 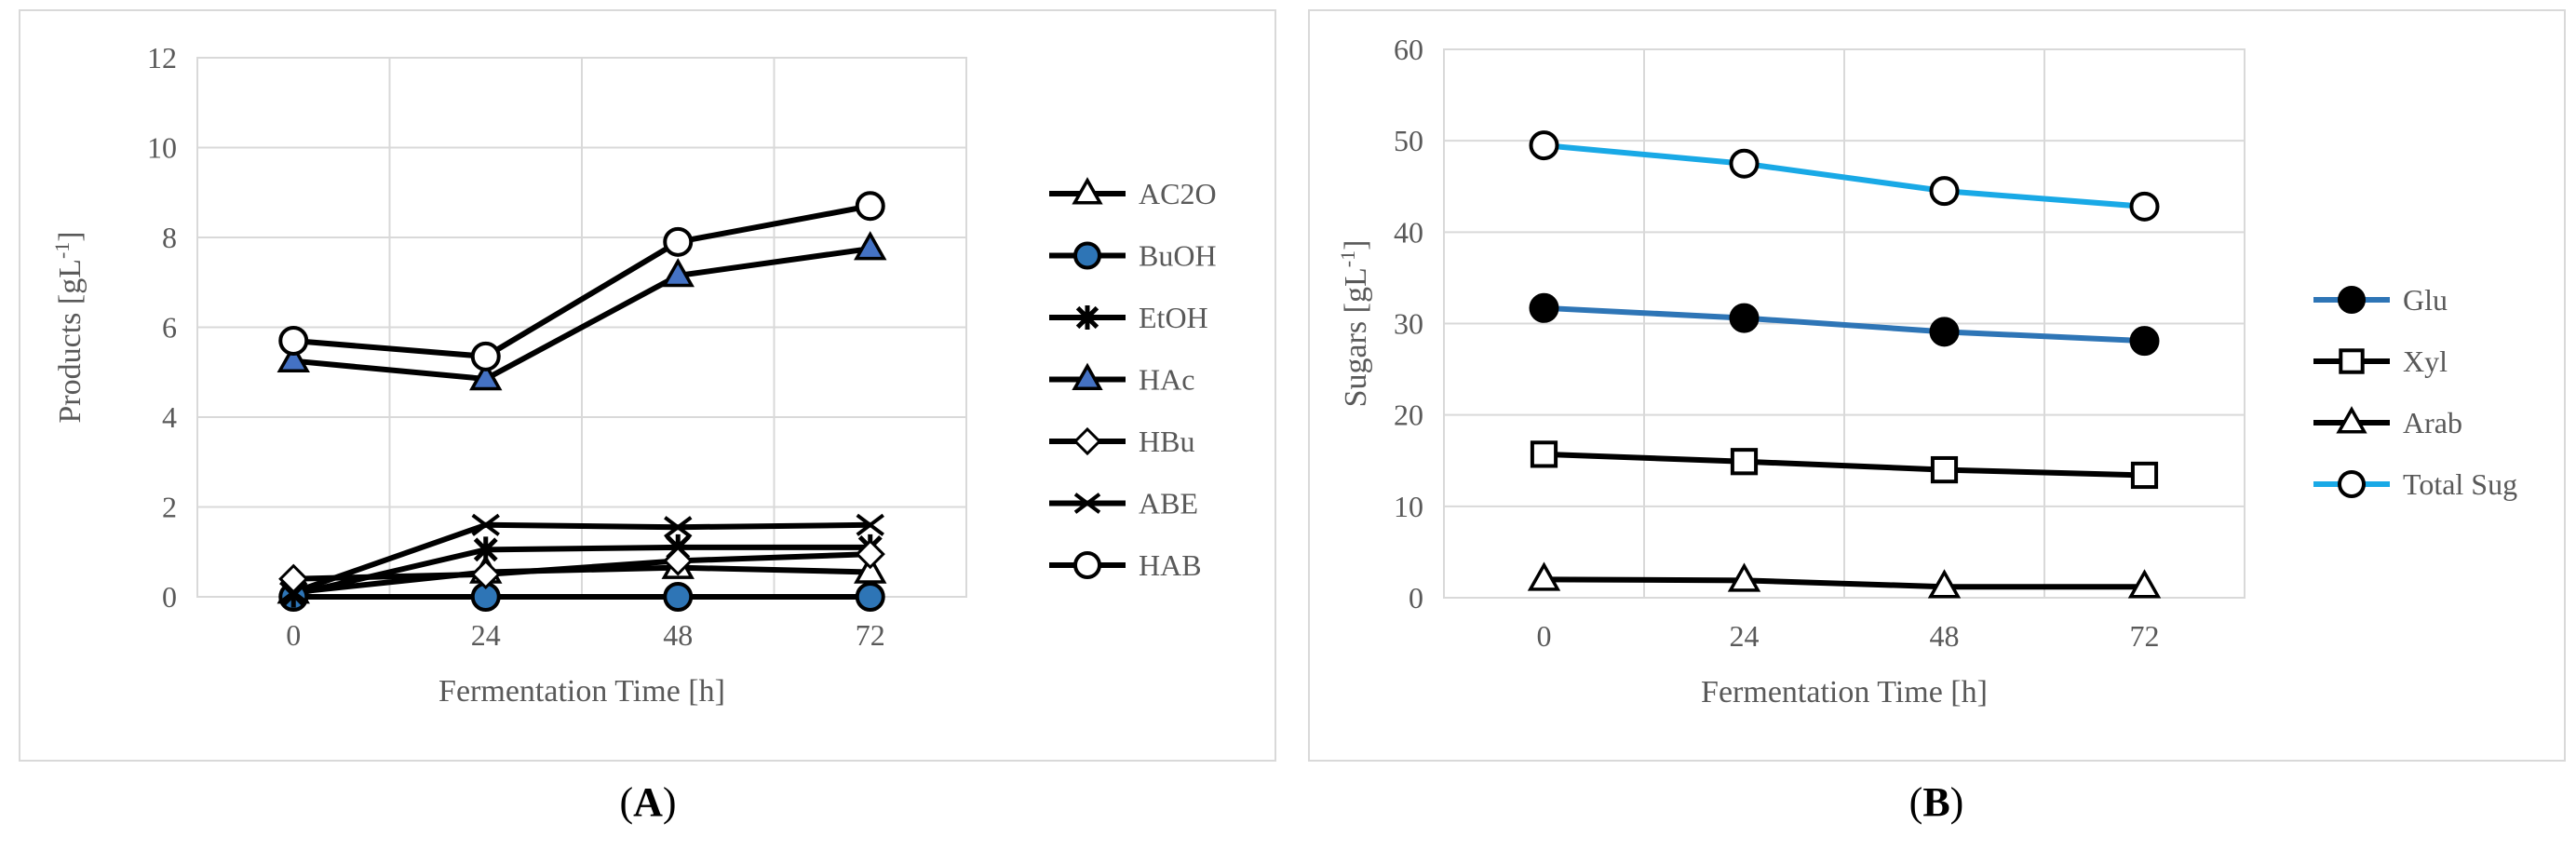 I want to click on legend-marker-hac, so click(x=1087, y=376).